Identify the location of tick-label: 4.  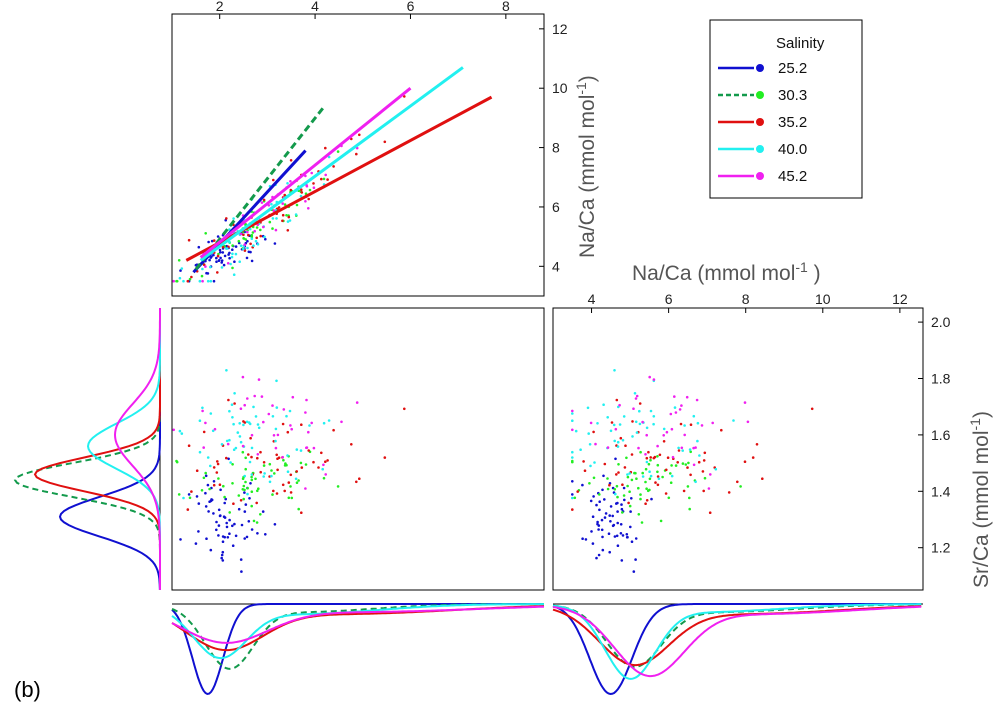
(592, 299).